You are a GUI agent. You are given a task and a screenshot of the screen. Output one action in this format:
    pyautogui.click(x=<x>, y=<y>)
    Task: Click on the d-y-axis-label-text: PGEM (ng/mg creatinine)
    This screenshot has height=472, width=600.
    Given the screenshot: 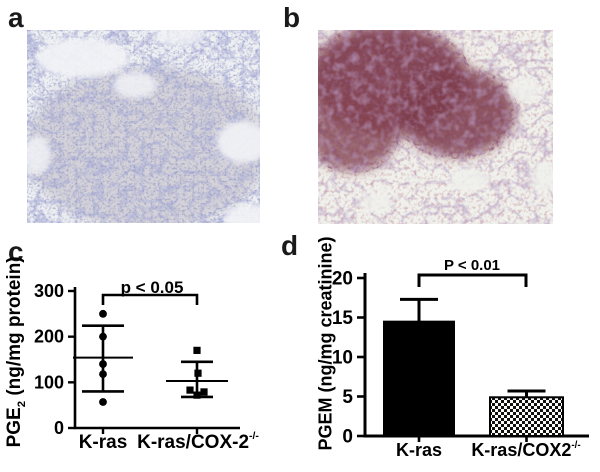 What is the action you would take?
    pyautogui.click(x=325, y=343)
    